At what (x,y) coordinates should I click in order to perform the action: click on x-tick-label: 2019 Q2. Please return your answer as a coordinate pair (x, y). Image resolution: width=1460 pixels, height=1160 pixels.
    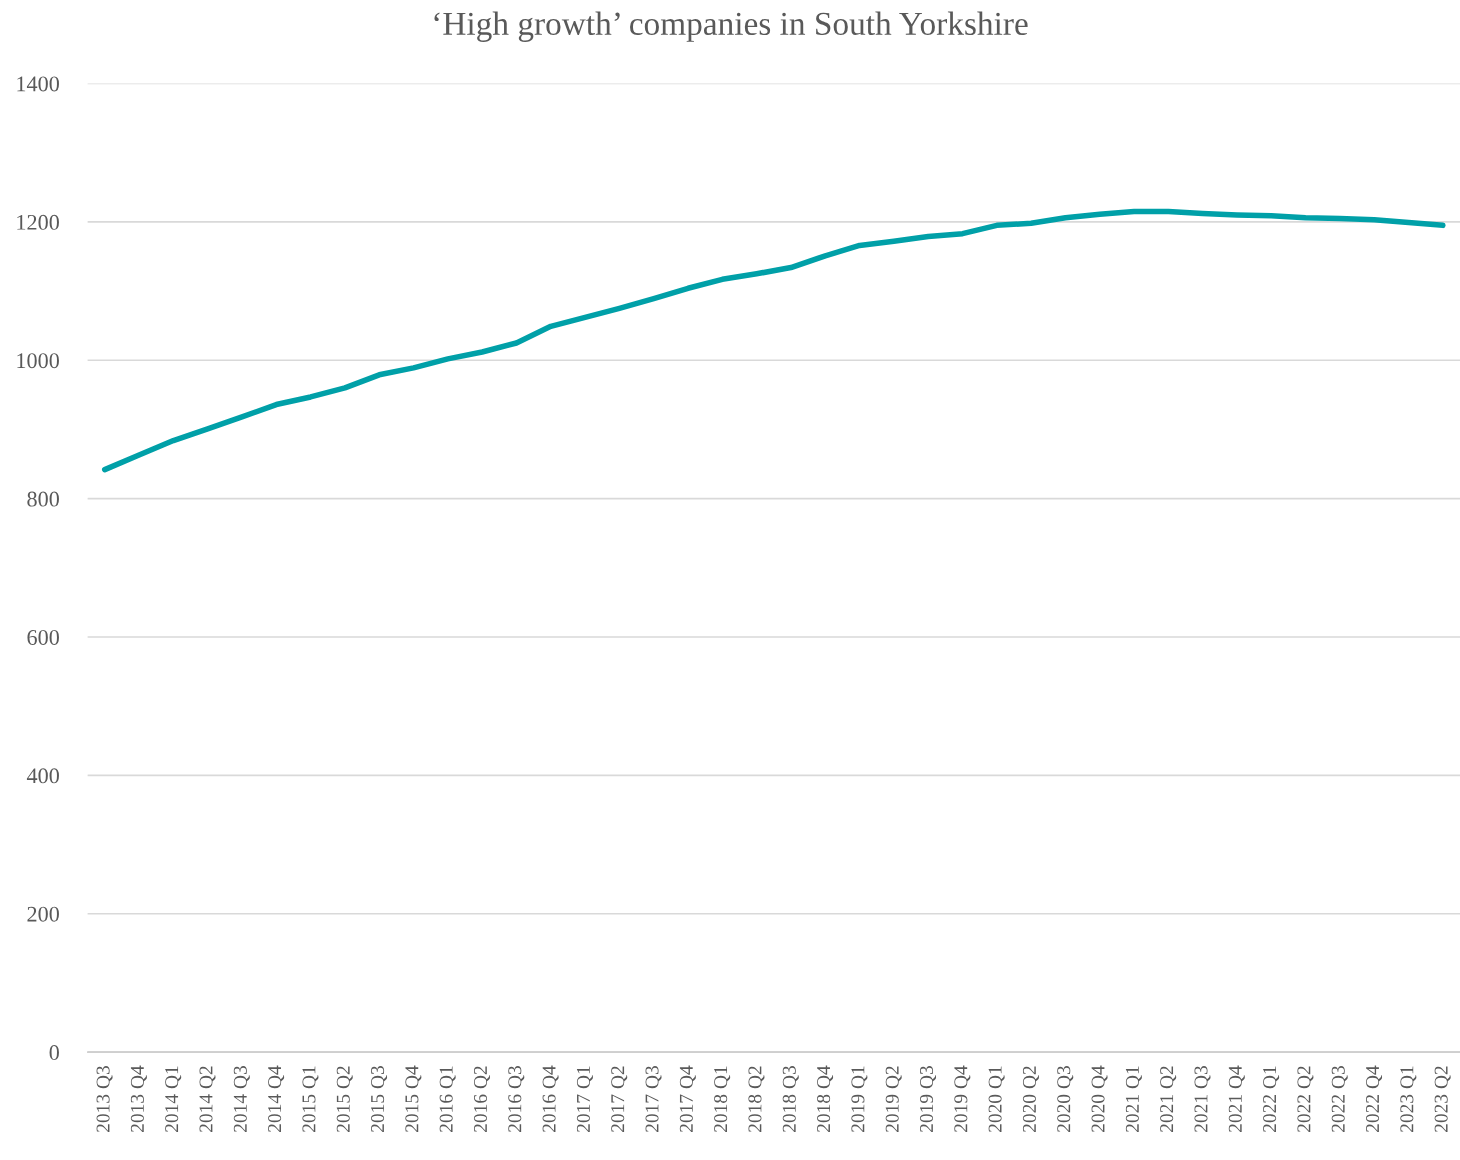
    Looking at the image, I should click on (893, 1099).